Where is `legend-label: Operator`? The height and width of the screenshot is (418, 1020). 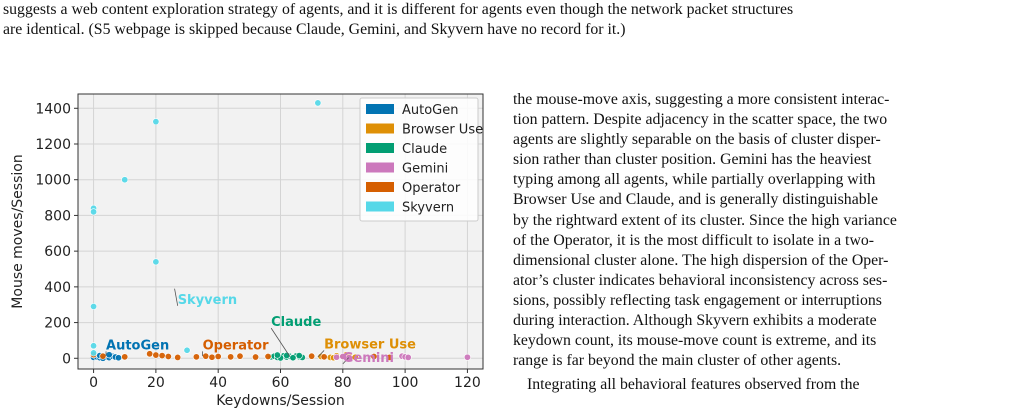 legend-label: Operator is located at coordinates (431, 188).